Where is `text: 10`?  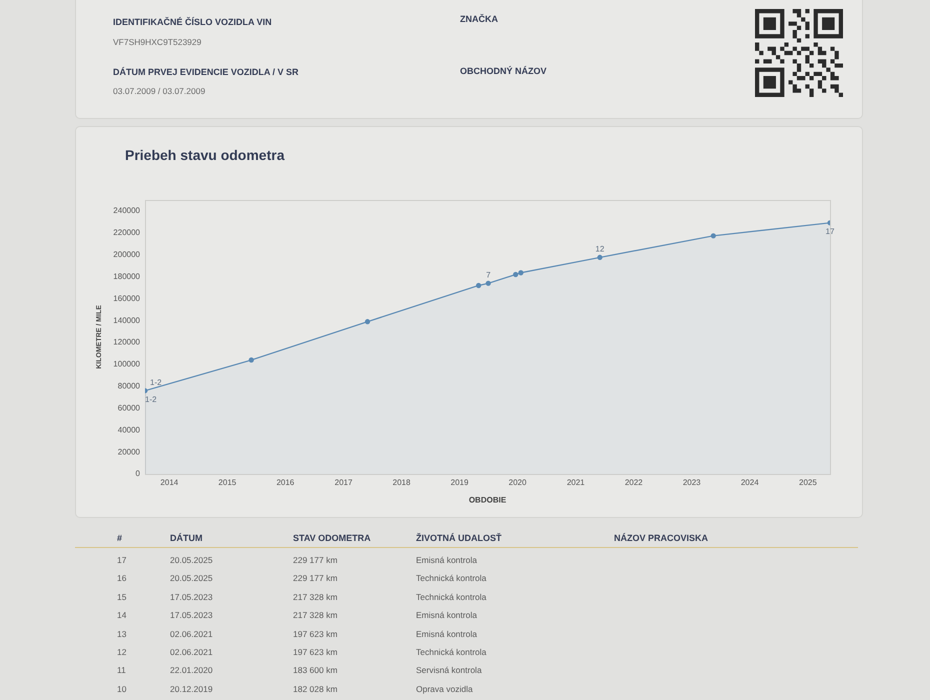 text: 10 is located at coordinates (121, 689).